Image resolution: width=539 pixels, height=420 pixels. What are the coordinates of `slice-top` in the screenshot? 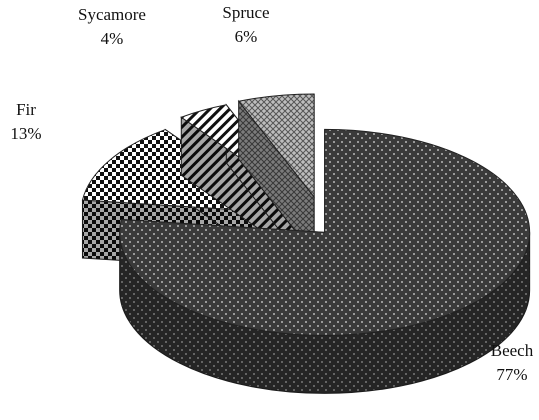 It's located at (276, 146).